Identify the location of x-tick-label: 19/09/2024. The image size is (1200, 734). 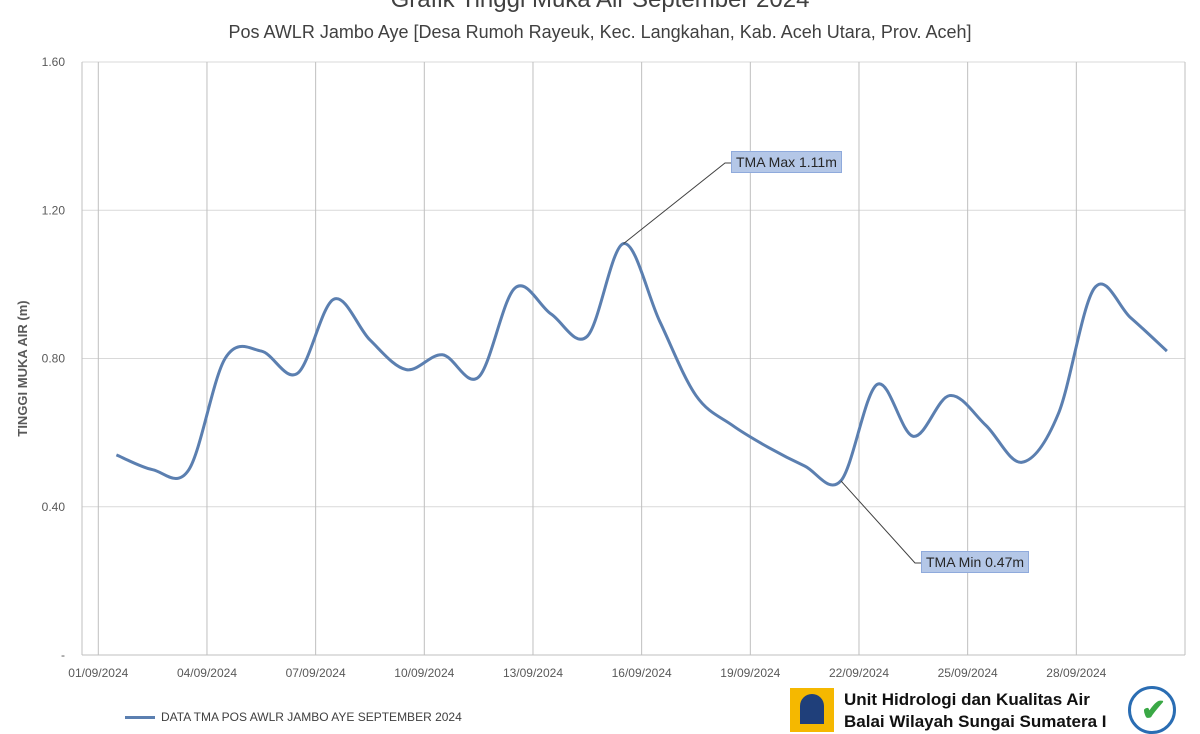
(750, 673).